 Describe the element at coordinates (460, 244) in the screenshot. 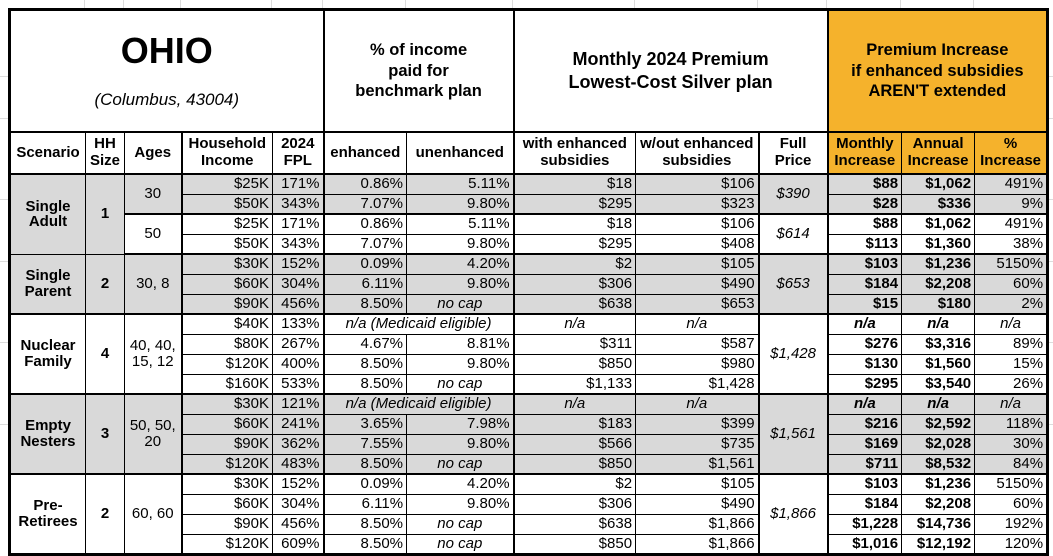

I see `unenhanced-pct-cell: 9.80%` at that location.